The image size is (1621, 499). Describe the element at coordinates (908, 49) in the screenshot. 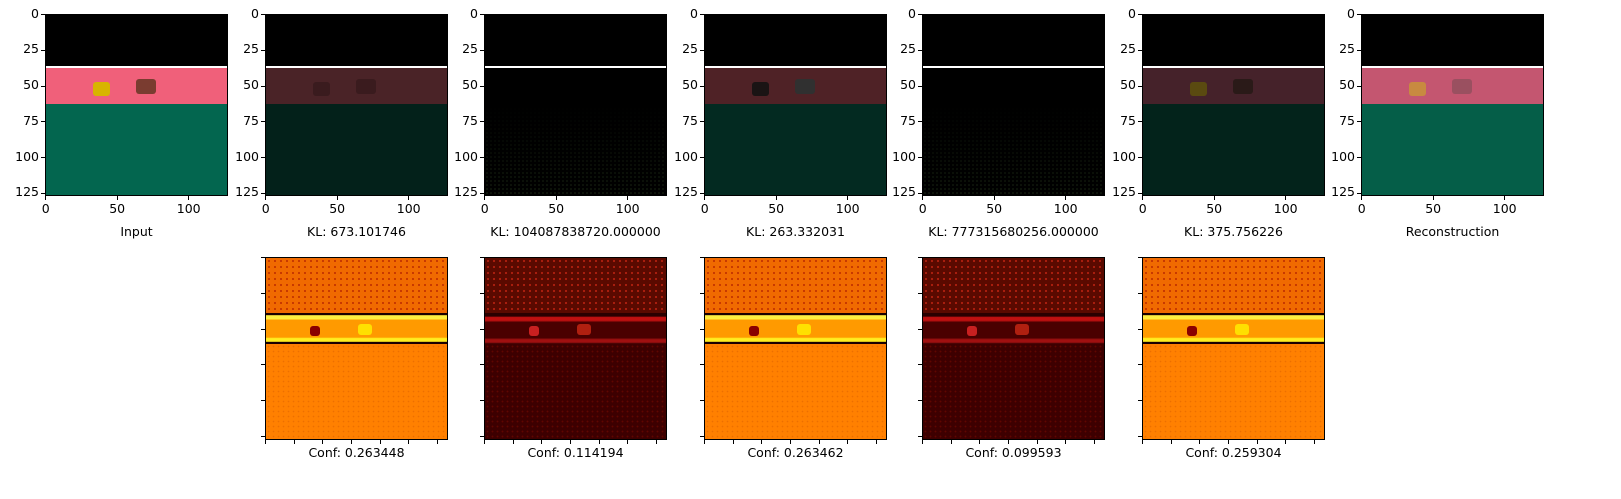

I see `y-tick-label: 25` at that location.